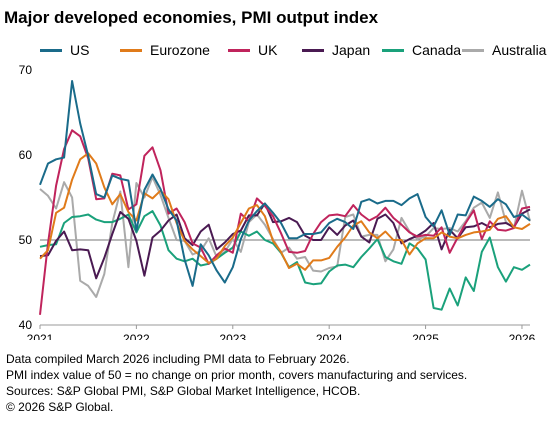 The image size is (560, 427). I want to click on y-tick-label-70: 70, so click(26, 70).